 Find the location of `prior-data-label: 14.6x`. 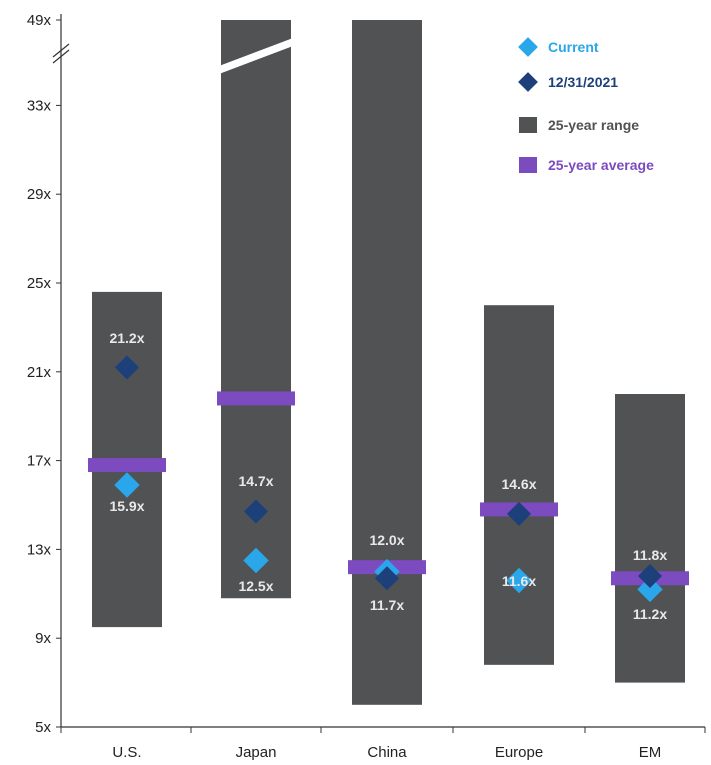

prior-data-label: 14.6x is located at coordinates (518, 484).